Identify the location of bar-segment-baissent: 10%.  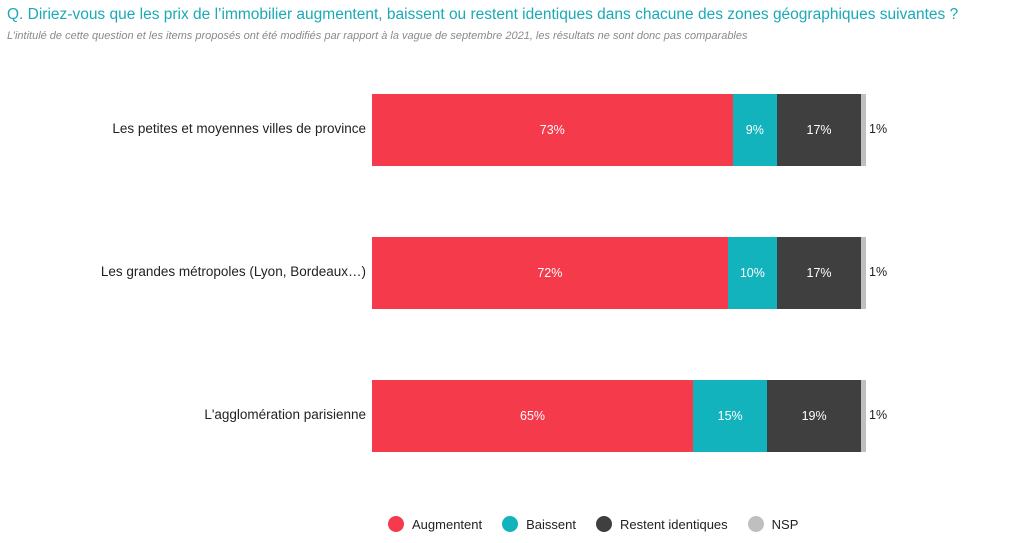
(752, 273).